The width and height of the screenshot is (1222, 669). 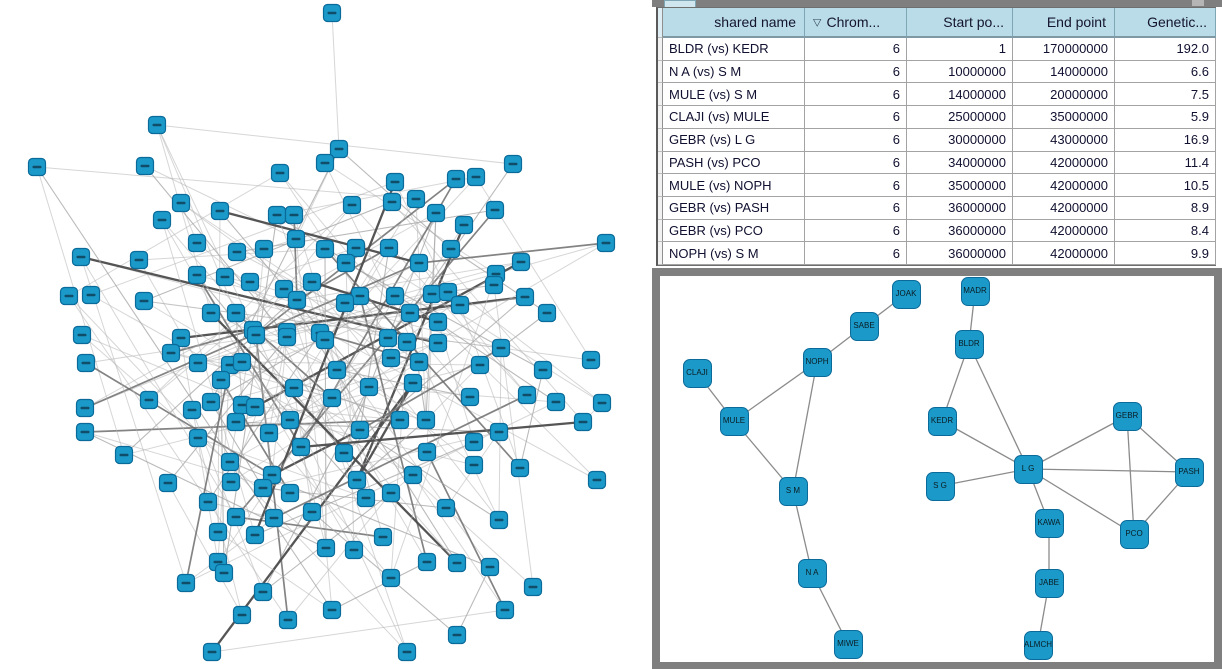 What do you see at coordinates (1165, 208) in the screenshot?
I see `table-cell: 8.9` at bounding box center [1165, 208].